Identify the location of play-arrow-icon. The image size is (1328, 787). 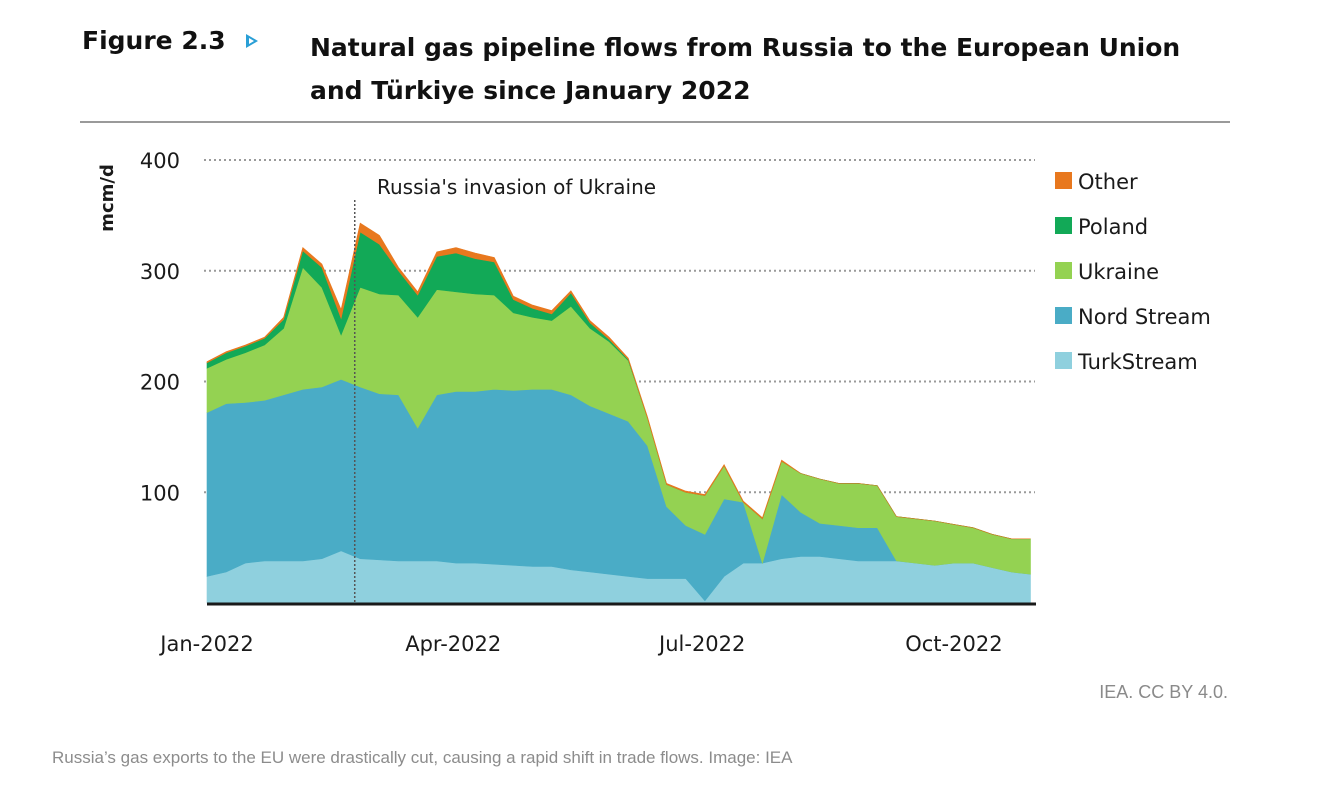
(252, 41).